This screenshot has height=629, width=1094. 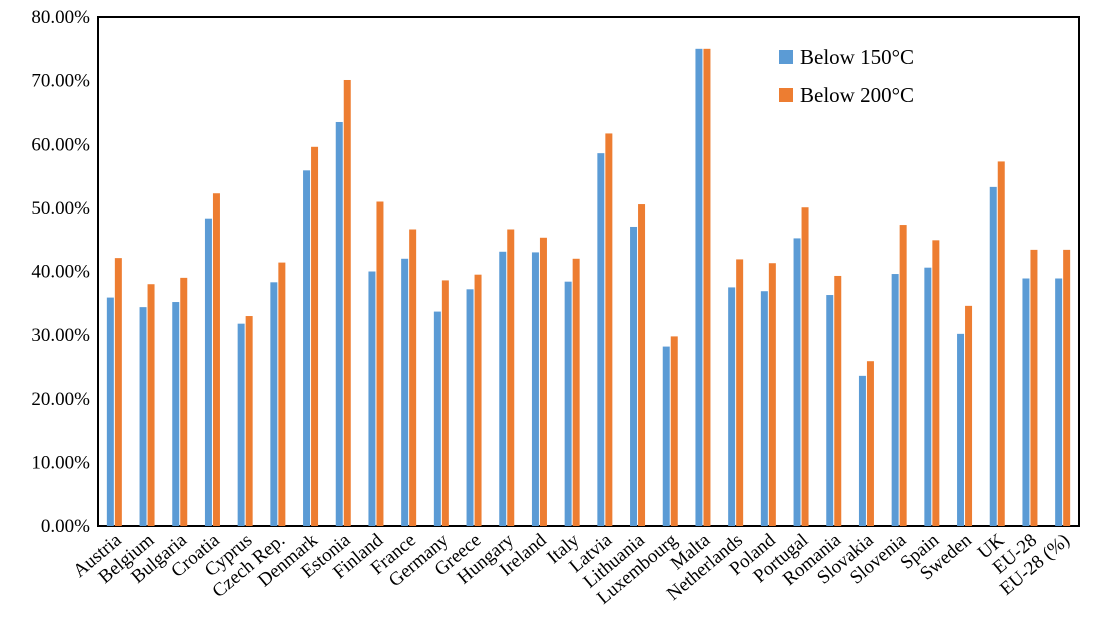 What do you see at coordinates (857, 95) in the screenshot?
I see `legend-label: Below 200°C` at bounding box center [857, 95].